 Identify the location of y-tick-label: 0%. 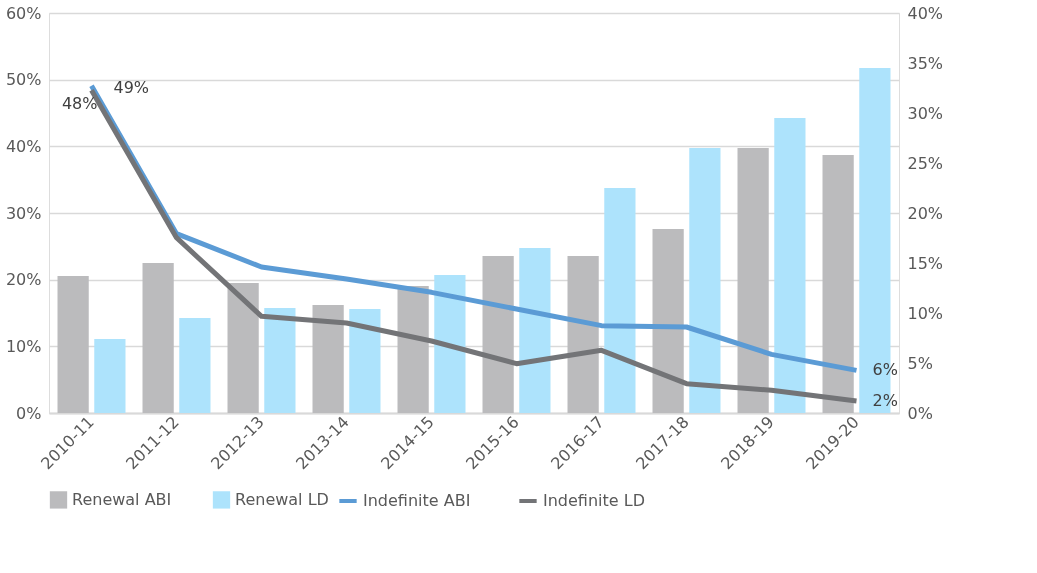
(29, 413).